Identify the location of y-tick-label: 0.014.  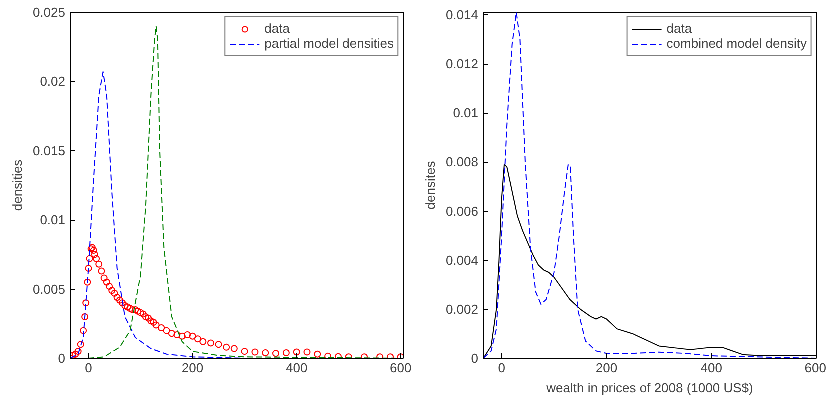
(462, 14).